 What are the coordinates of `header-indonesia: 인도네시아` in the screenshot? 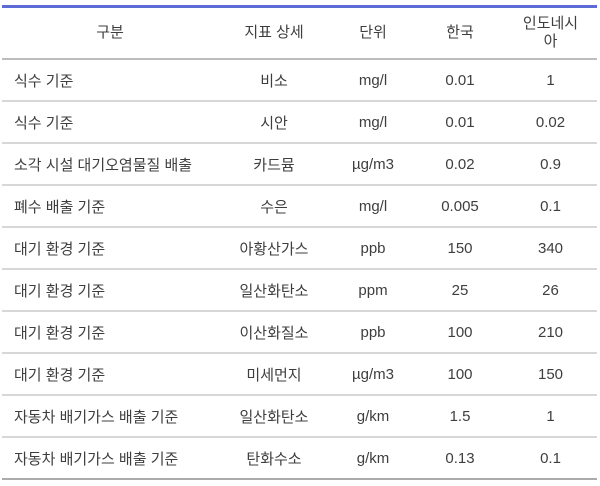 It's located at (550, 33).